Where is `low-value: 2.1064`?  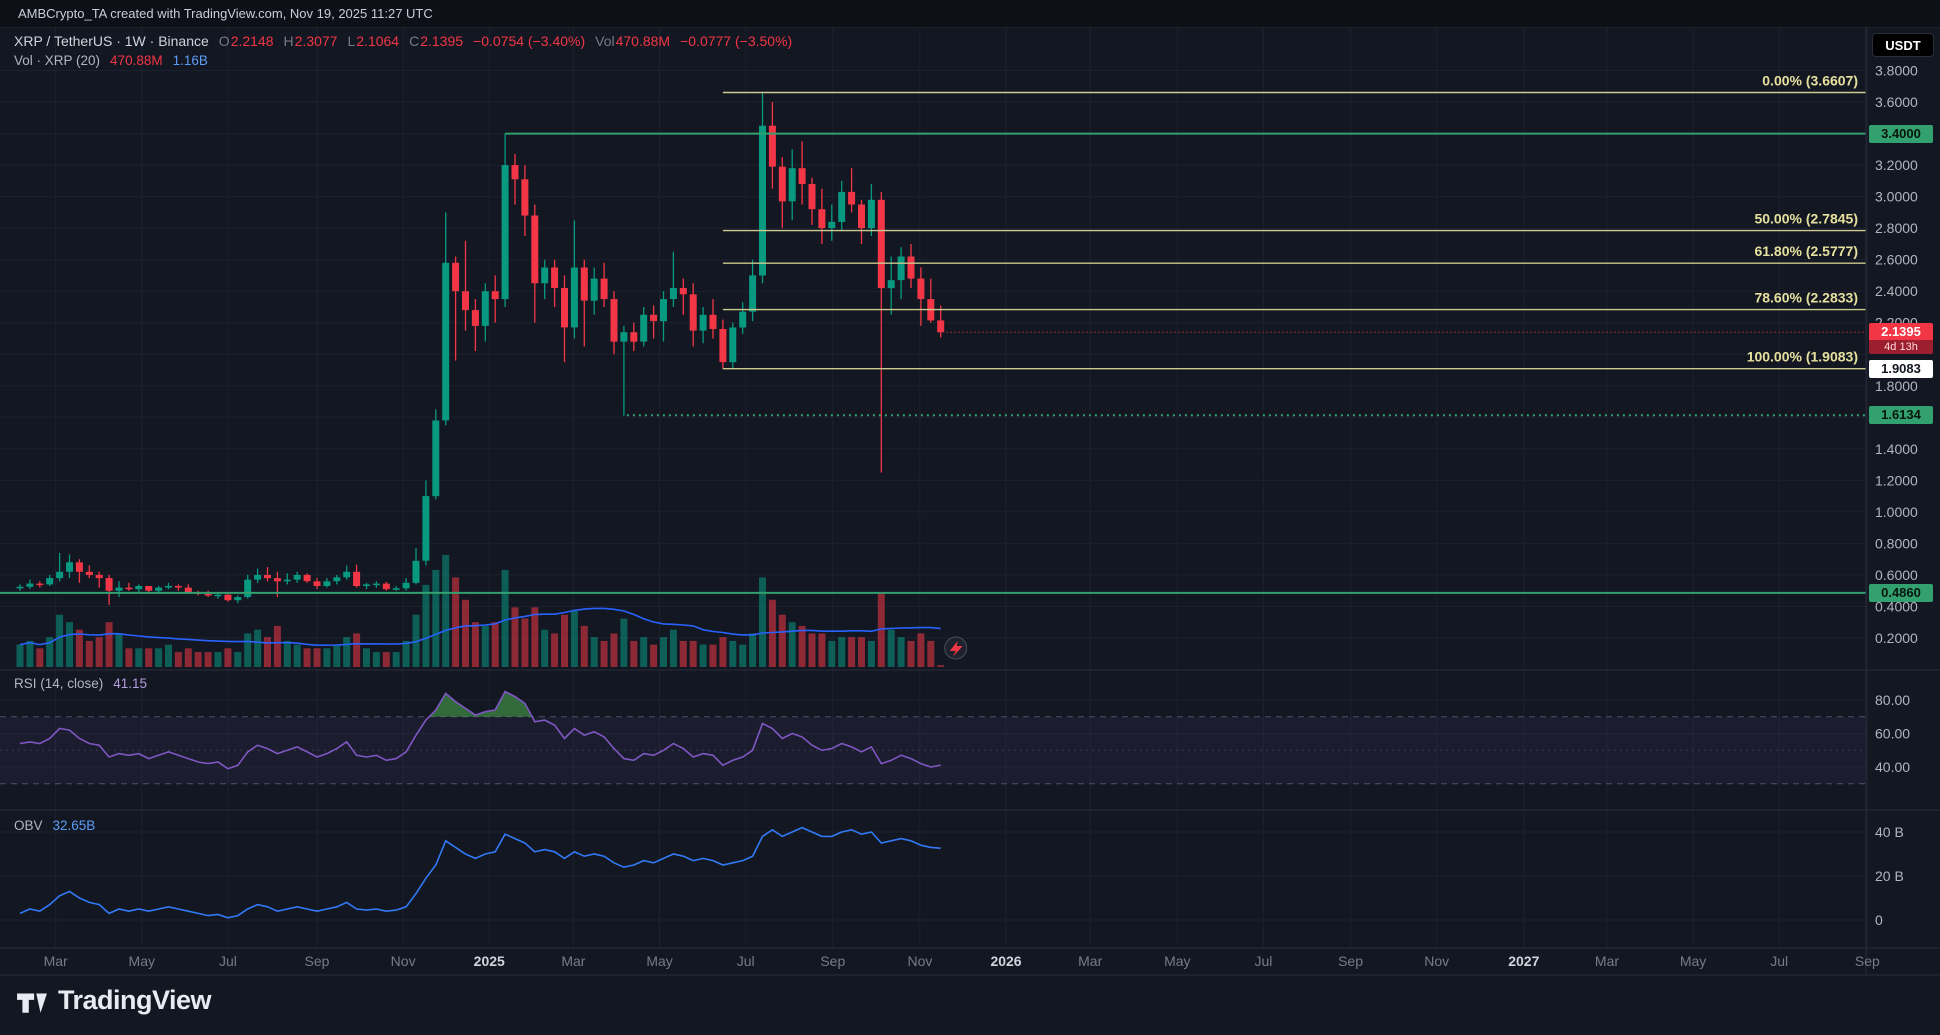 low-value: 2.1064 is located at coordinates (378, 41).